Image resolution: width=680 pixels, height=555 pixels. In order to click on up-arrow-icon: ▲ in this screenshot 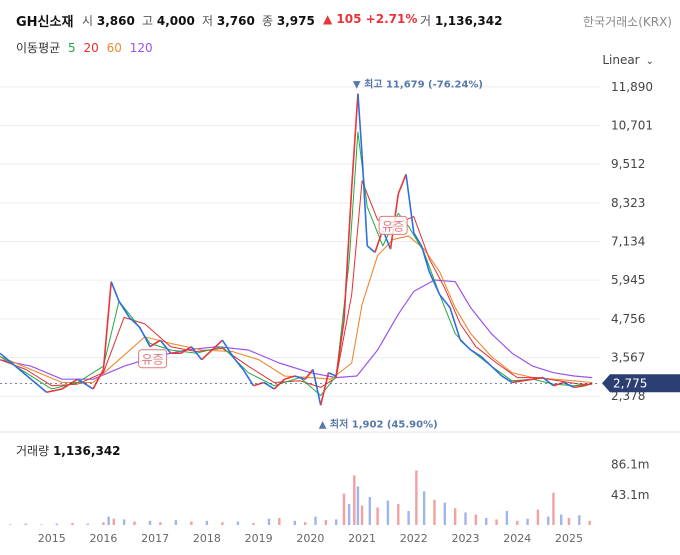, I will do `click(328, 19)`.